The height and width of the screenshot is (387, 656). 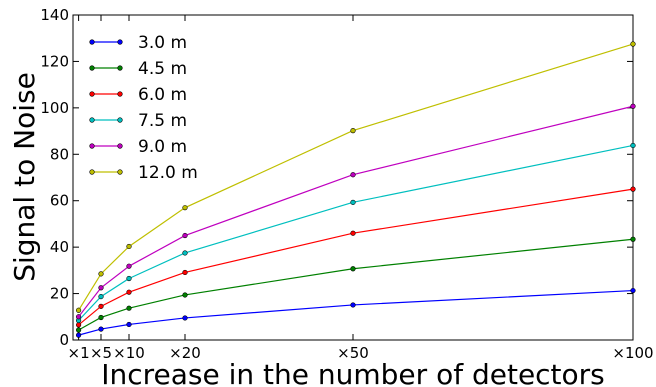 I want to click on y-tick-label: 140, so click(x=54, y=15).